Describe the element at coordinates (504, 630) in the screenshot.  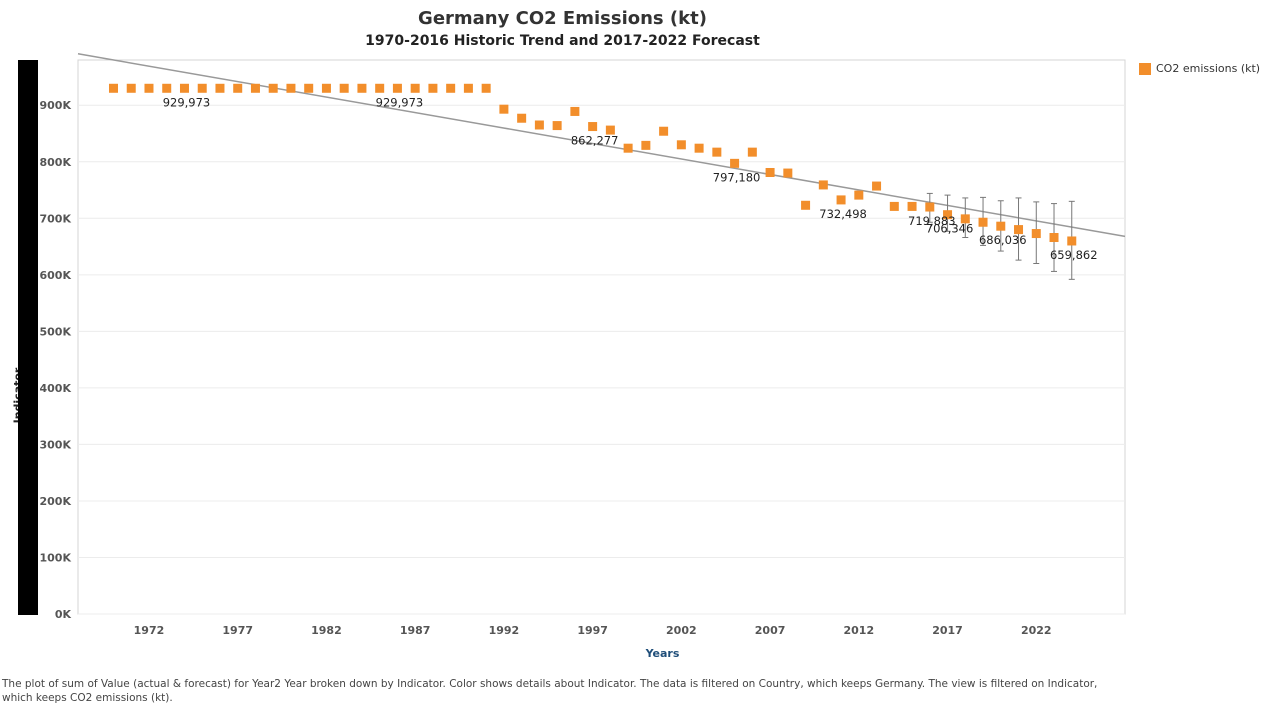
I see `x-tick-label: 1992` at that location.